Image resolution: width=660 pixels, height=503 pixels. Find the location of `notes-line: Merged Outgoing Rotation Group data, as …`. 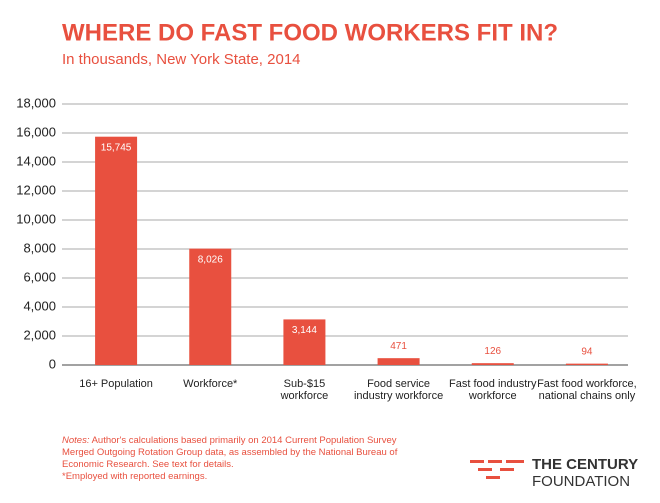

notes-line: Merged Outgoing Rotation Group data, as … is located at coordinates (230, 452).